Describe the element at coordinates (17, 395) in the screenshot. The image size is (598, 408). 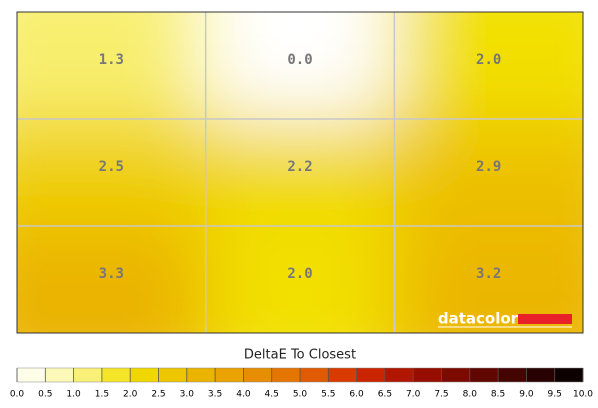
I see `colorbar-tick-label: 0.0` at that location.